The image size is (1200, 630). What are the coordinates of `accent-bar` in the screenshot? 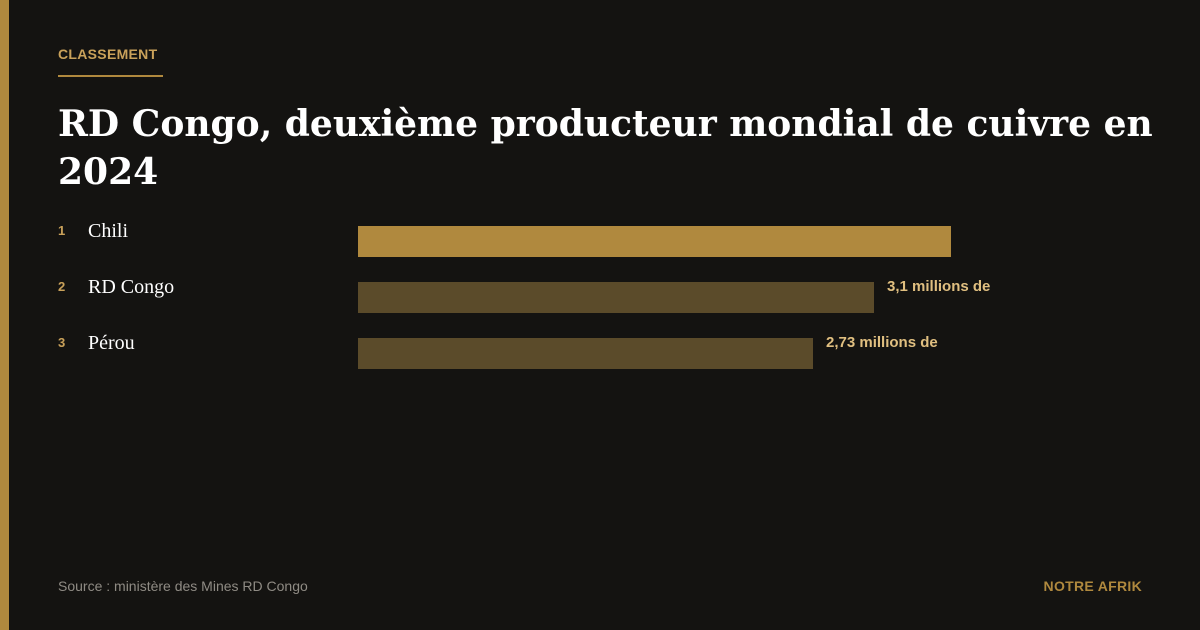 It's located at (4, 315).